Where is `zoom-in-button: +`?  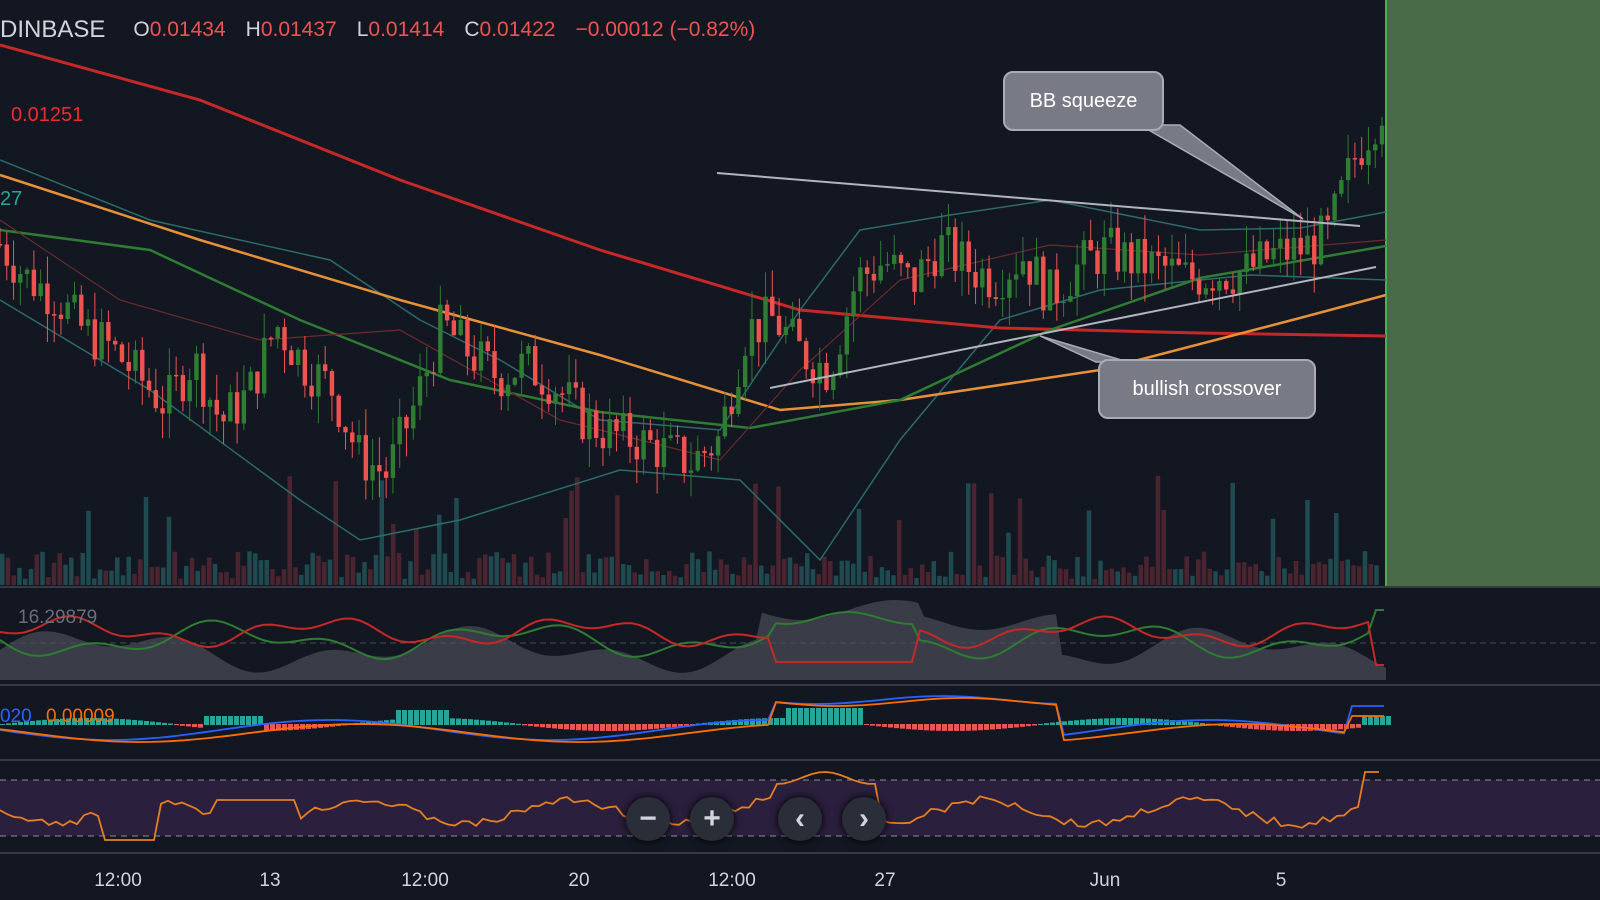 zoom-in-button: + is located at coordinates (712, 819).